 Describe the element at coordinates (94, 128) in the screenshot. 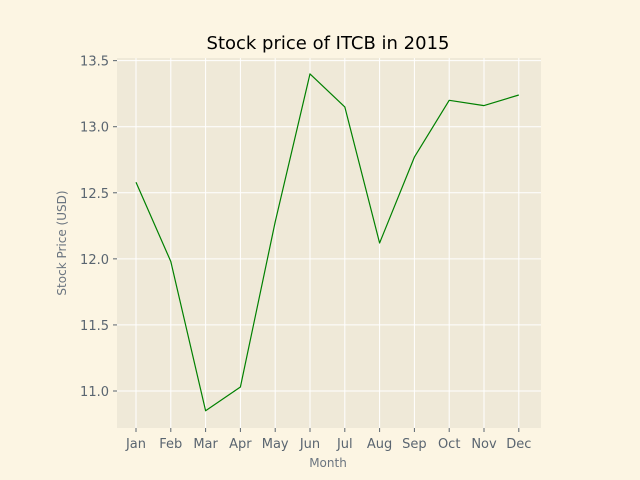

I see `y-tick-label: 13.0` at that location.